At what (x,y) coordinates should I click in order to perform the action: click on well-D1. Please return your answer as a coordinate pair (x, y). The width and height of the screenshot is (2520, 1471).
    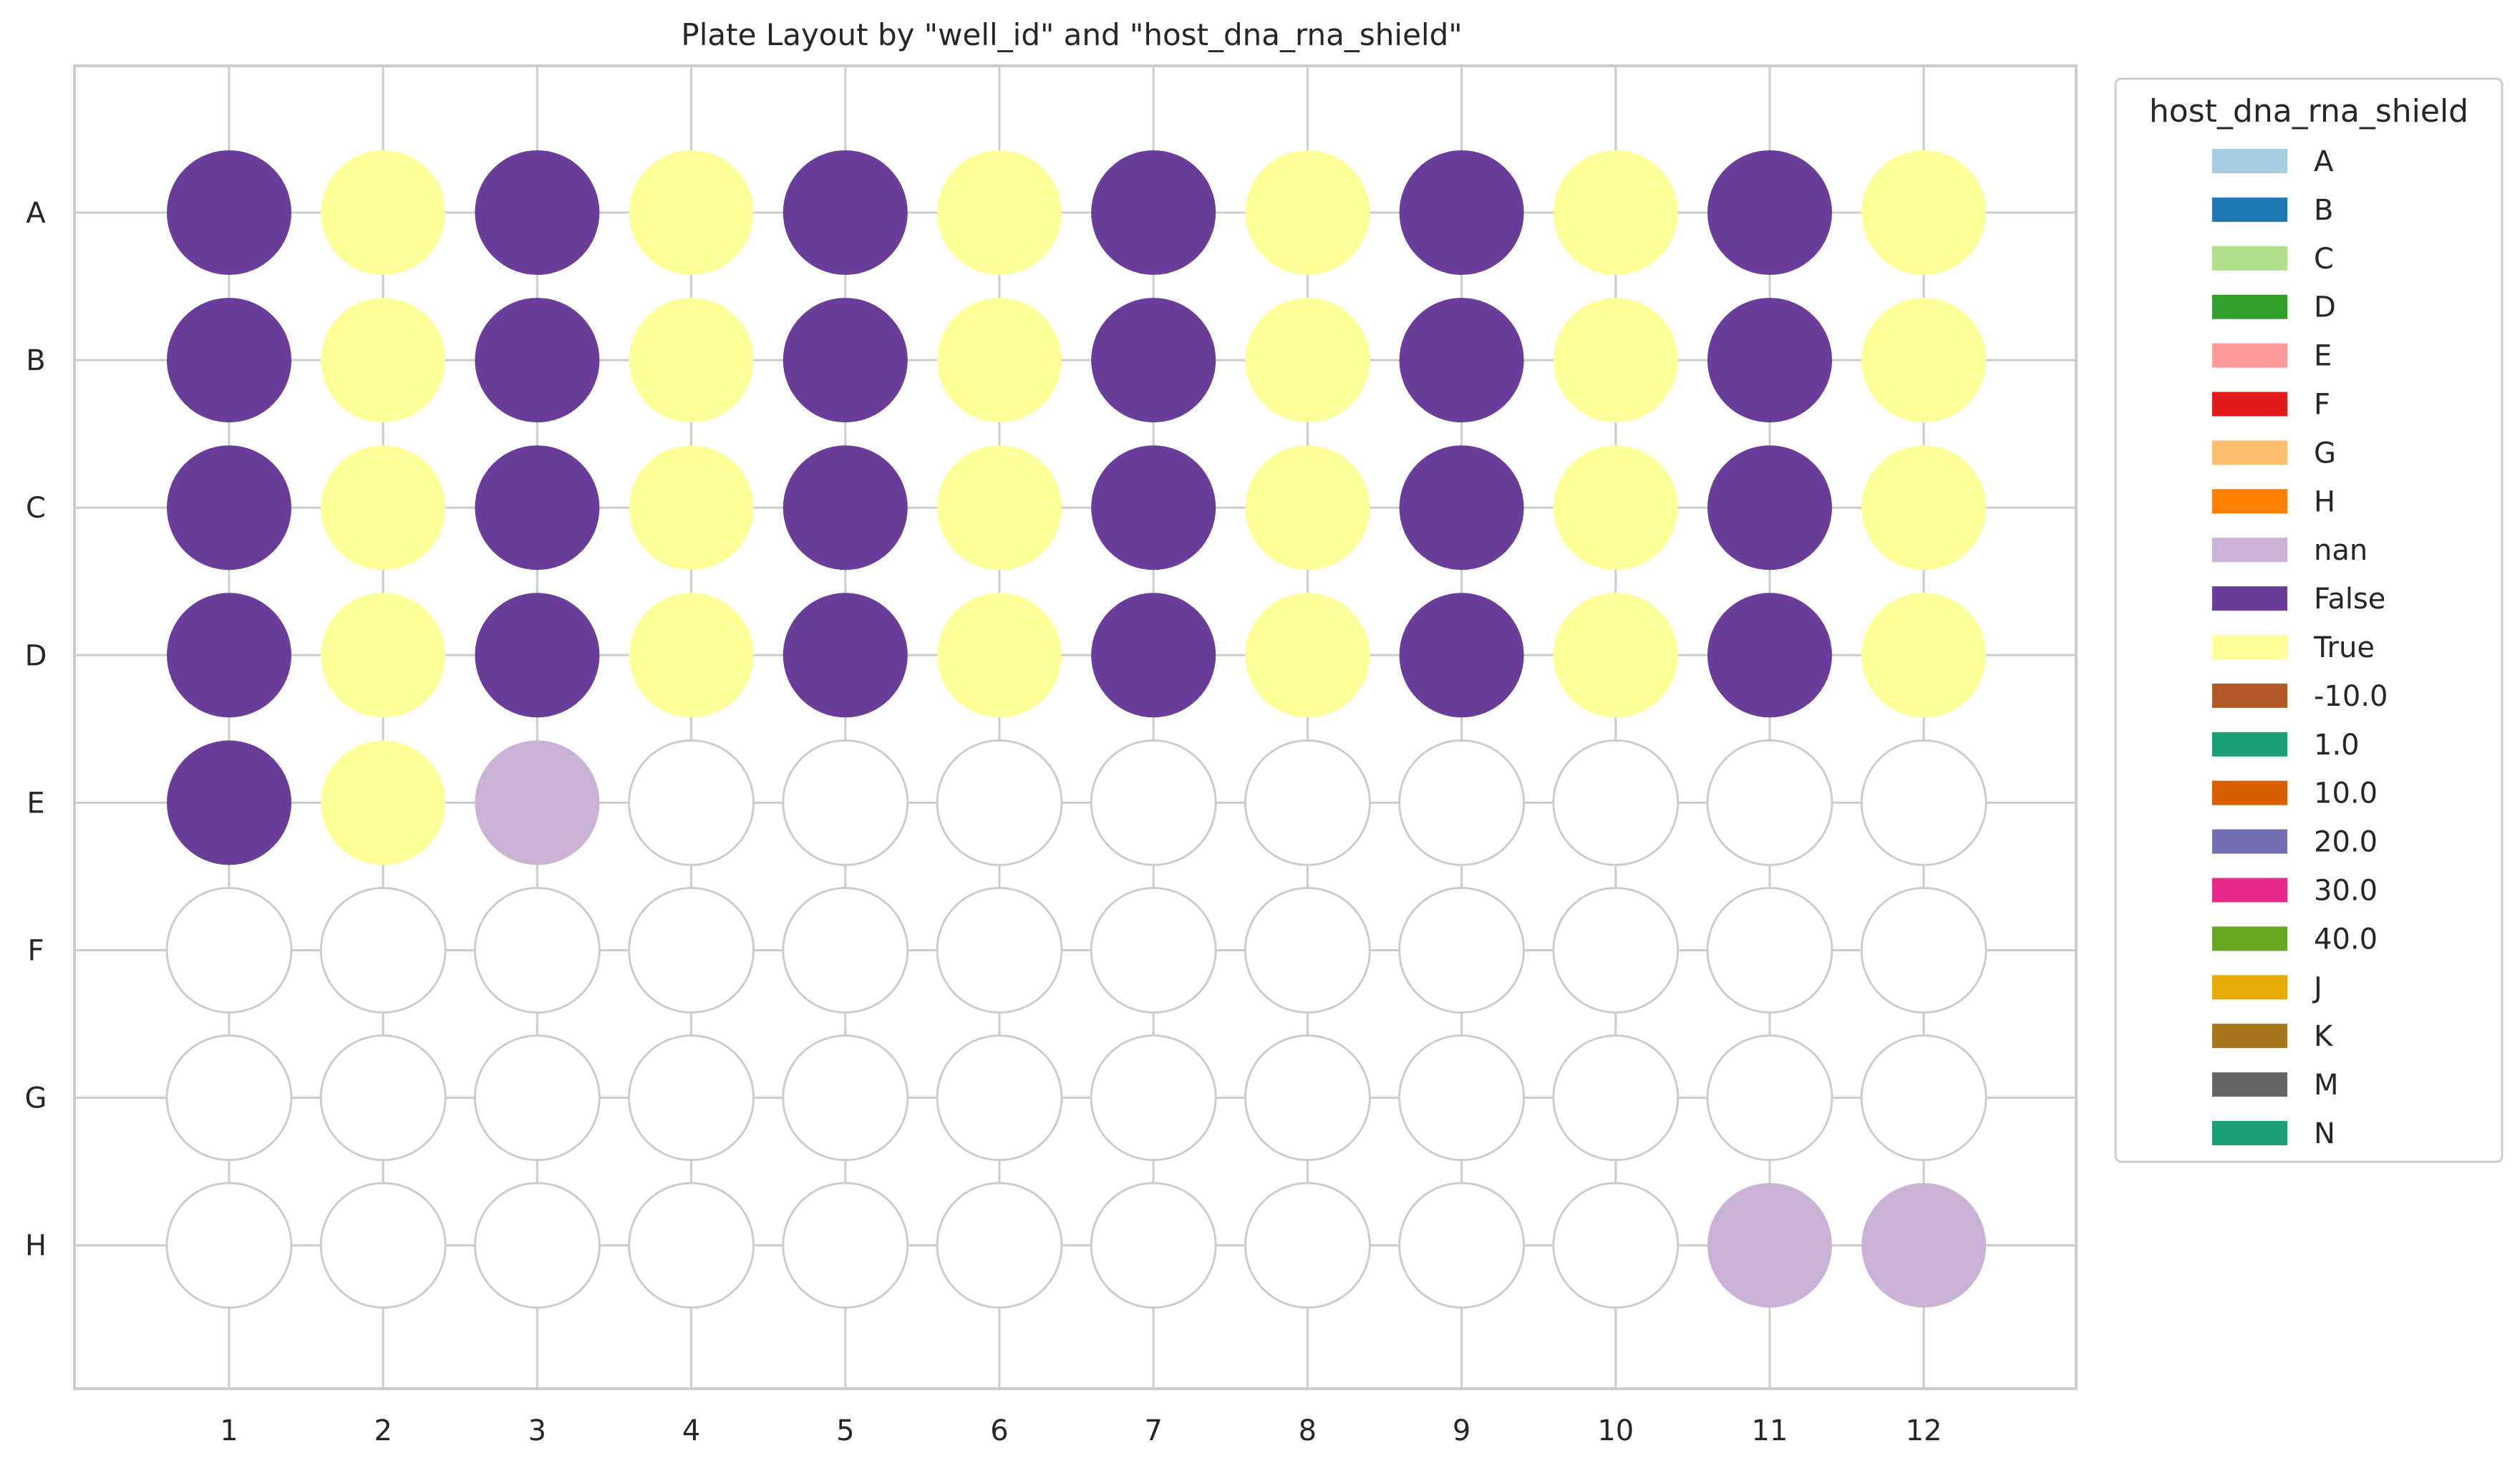
    Looking at the image, I should click on (229, 655).